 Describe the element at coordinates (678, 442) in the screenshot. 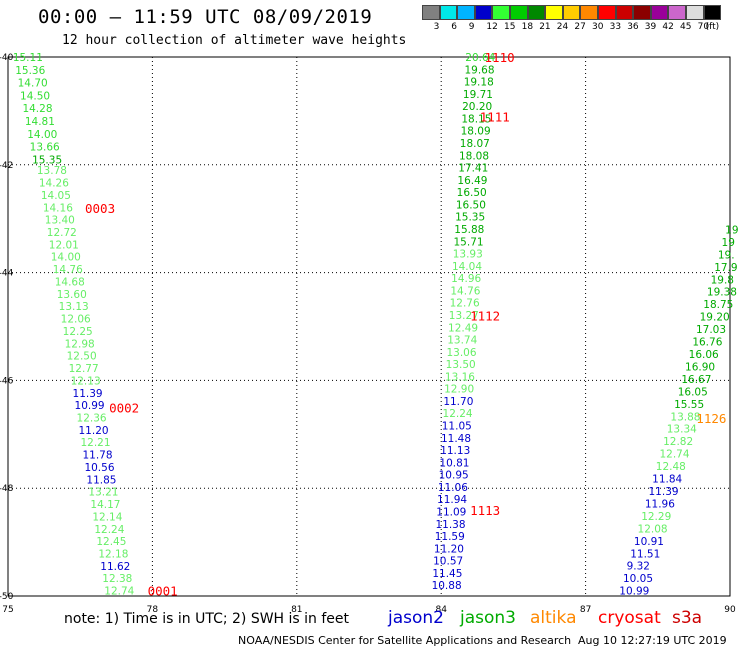

I see `swh-value: 12.82` at that location.